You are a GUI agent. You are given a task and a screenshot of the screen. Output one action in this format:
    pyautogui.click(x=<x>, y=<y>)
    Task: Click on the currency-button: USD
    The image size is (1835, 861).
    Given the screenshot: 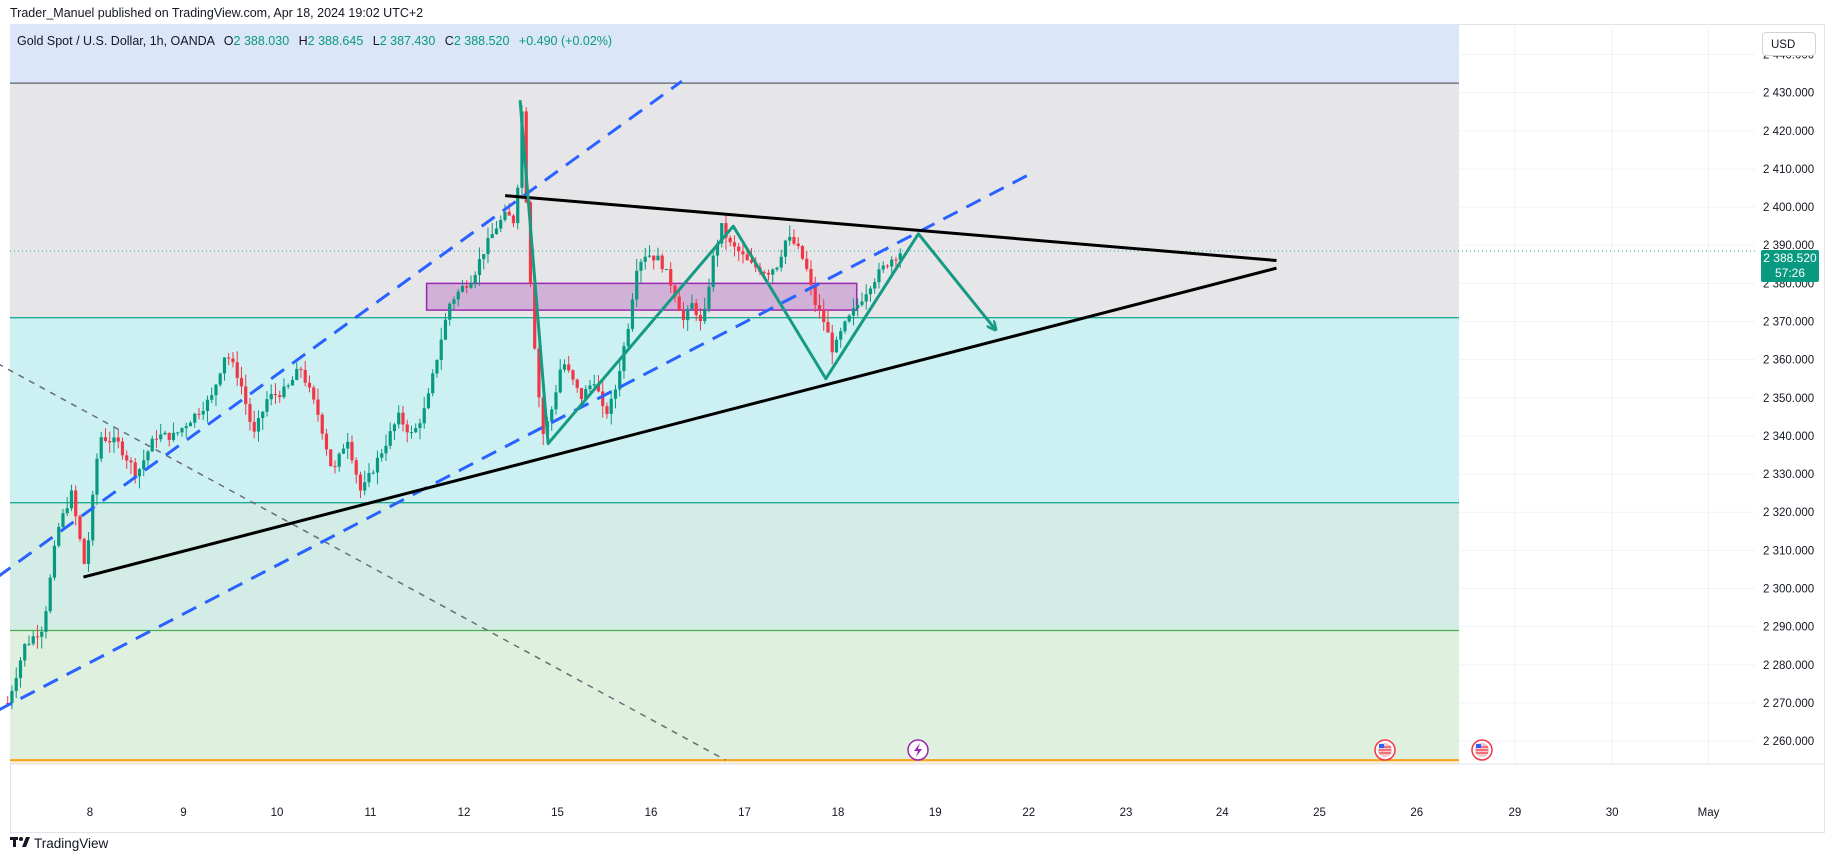 What is the action you would take?
    pyautogui.click(x=1789, y=44)
    